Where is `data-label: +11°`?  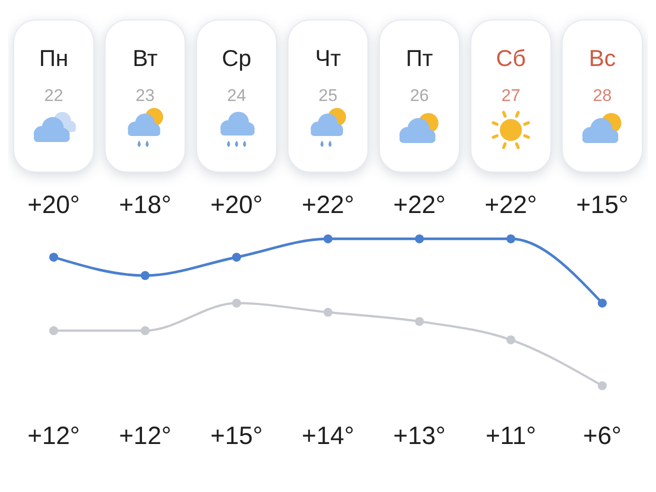
data-label: +11° is located at coordinates (511, 436).